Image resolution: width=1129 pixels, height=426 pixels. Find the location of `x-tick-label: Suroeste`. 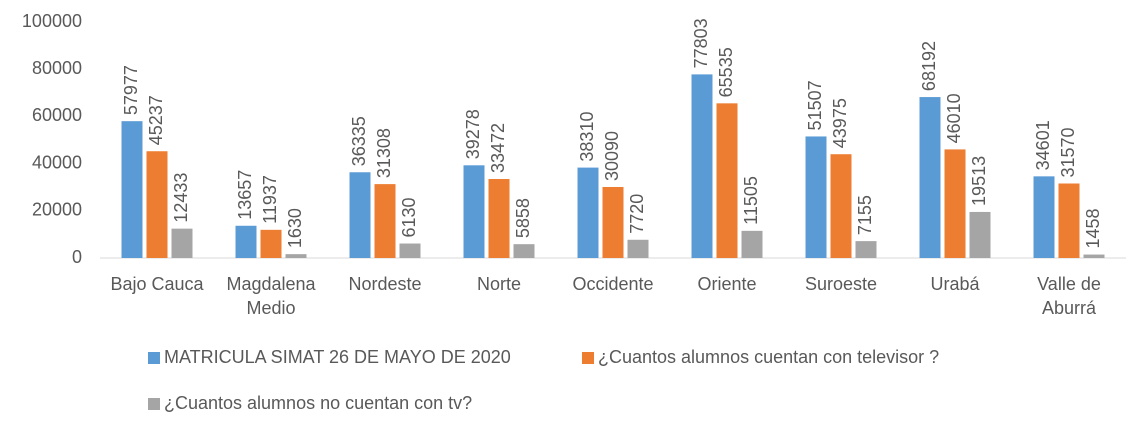

x-tick-label: Suroeste is located at coordinates (841, 284).